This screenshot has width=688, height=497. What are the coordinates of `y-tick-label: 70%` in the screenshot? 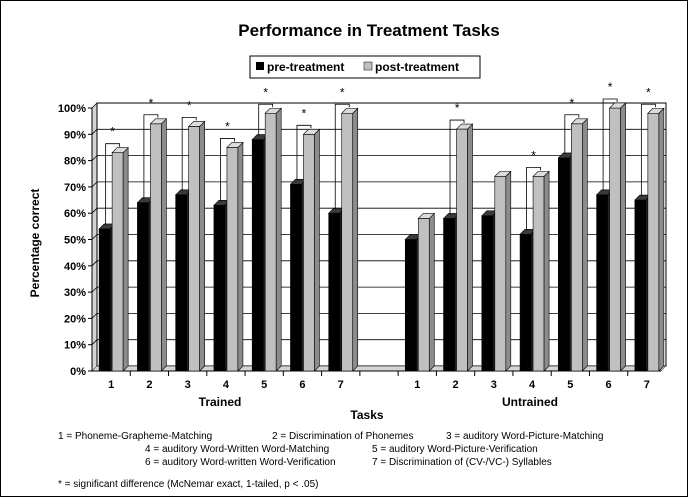 It's located at (75, 188).